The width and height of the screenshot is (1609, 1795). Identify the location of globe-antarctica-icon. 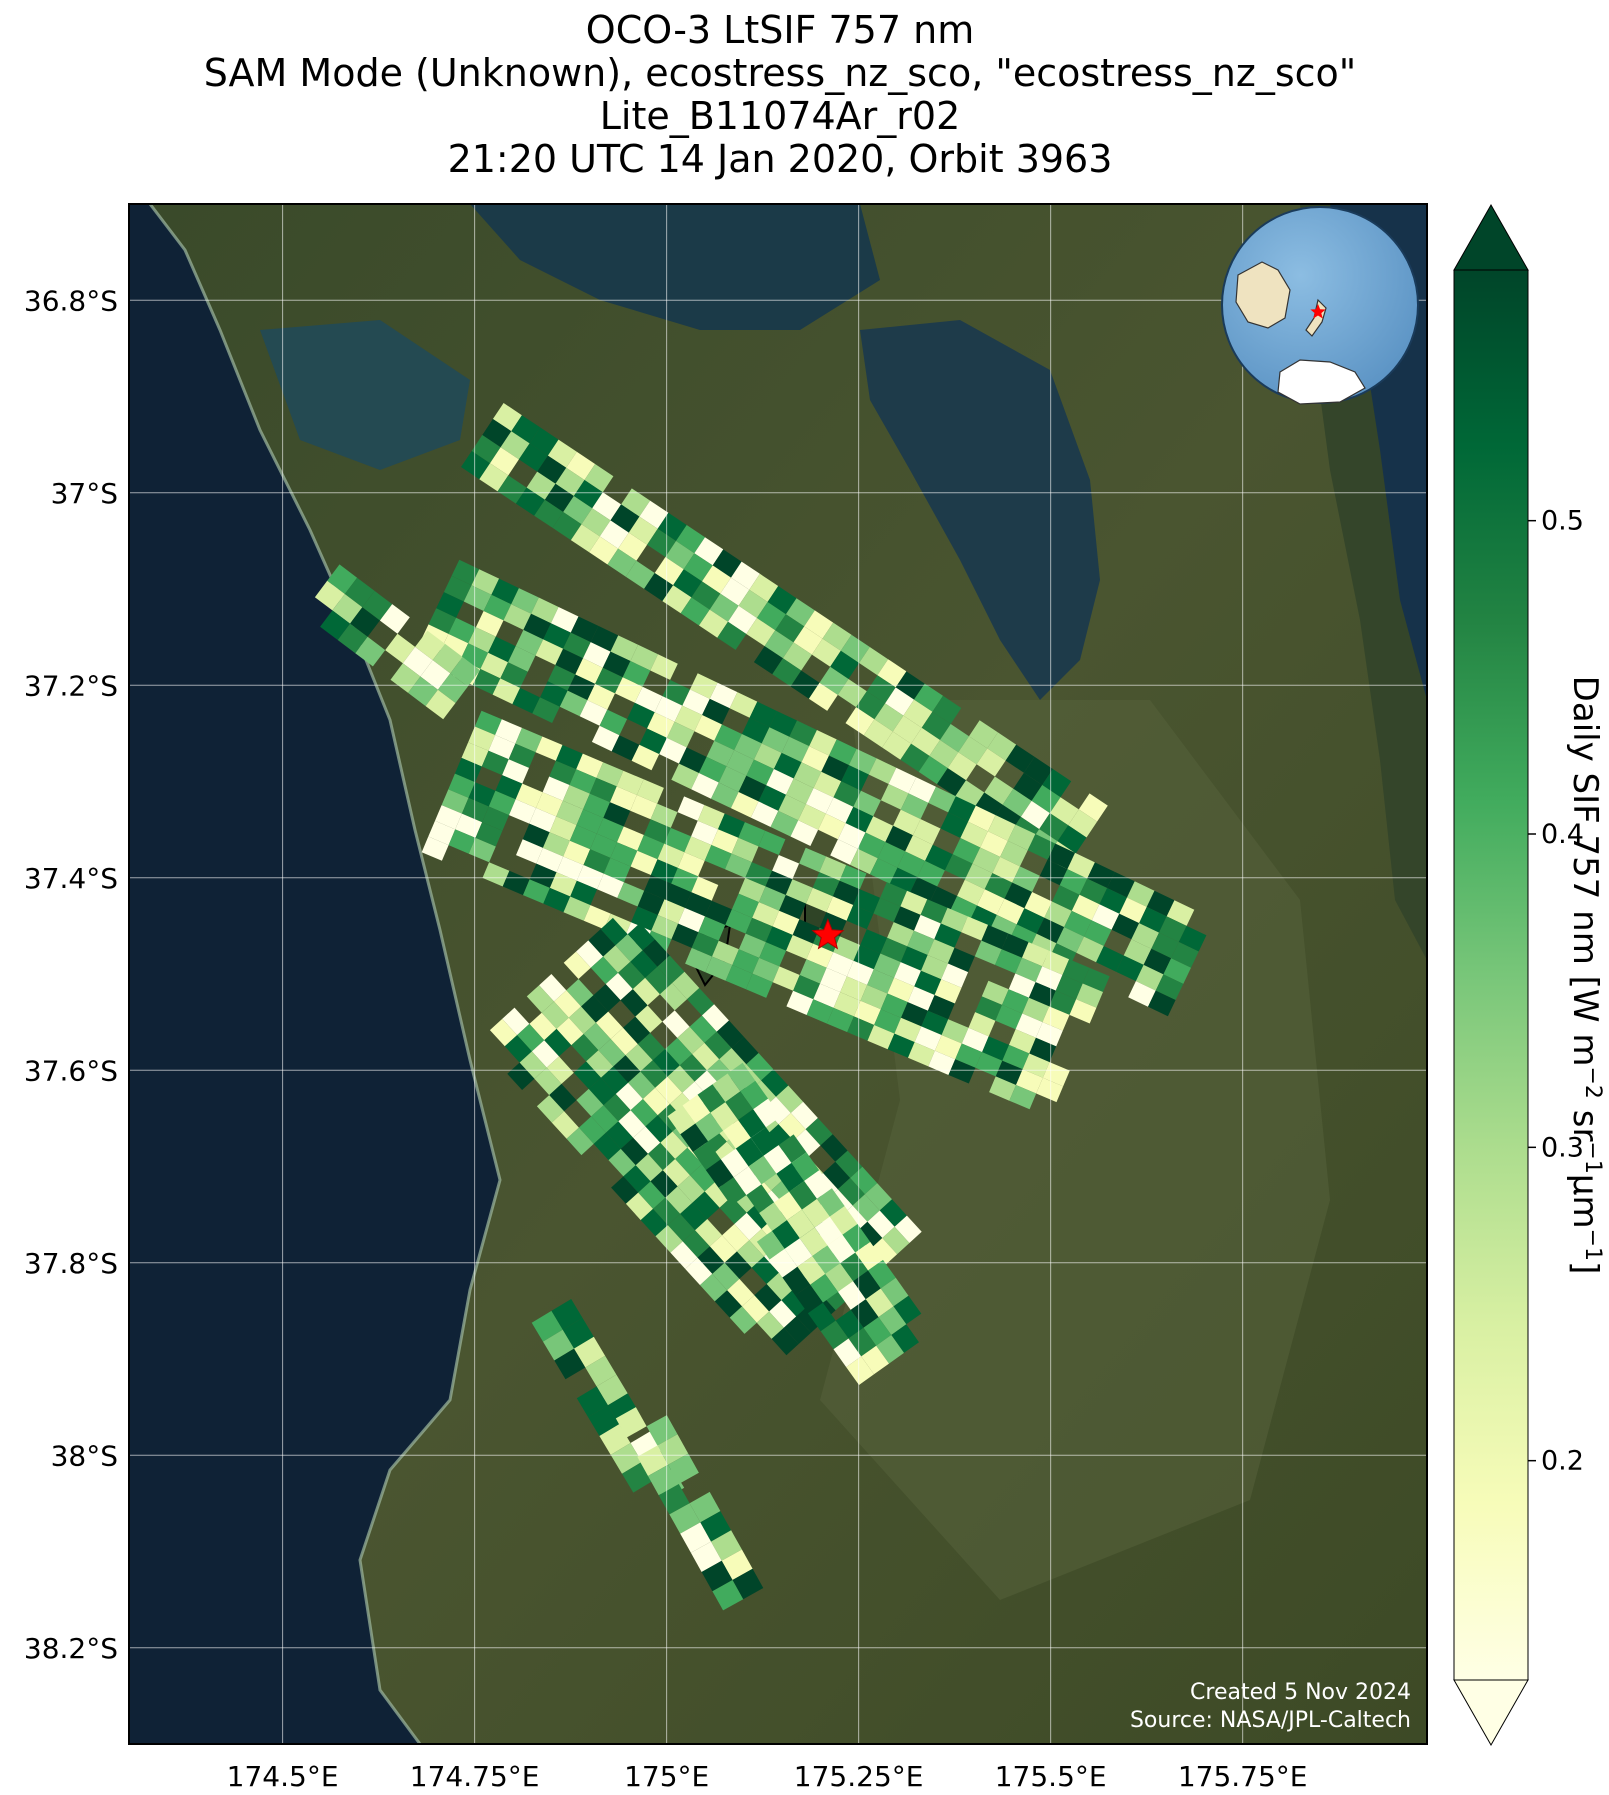
(1321, 382).